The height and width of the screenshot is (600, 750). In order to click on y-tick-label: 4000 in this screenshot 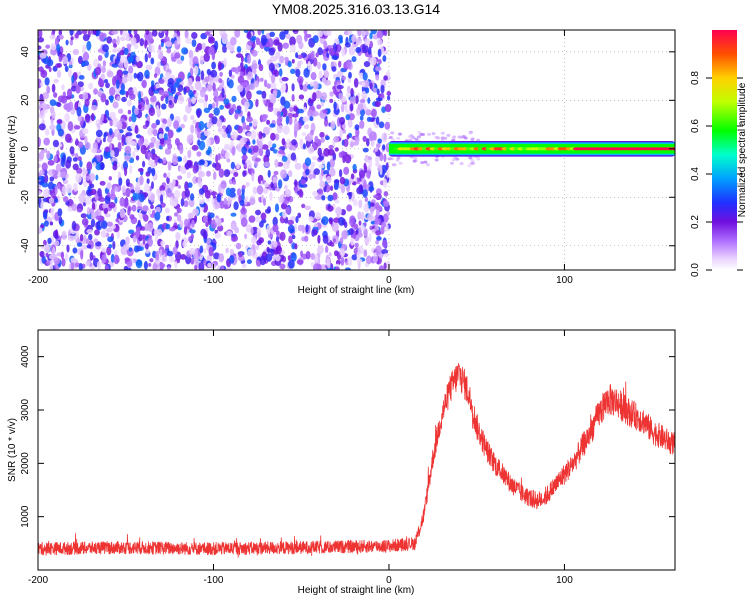, I will do `click(25, 356)`.